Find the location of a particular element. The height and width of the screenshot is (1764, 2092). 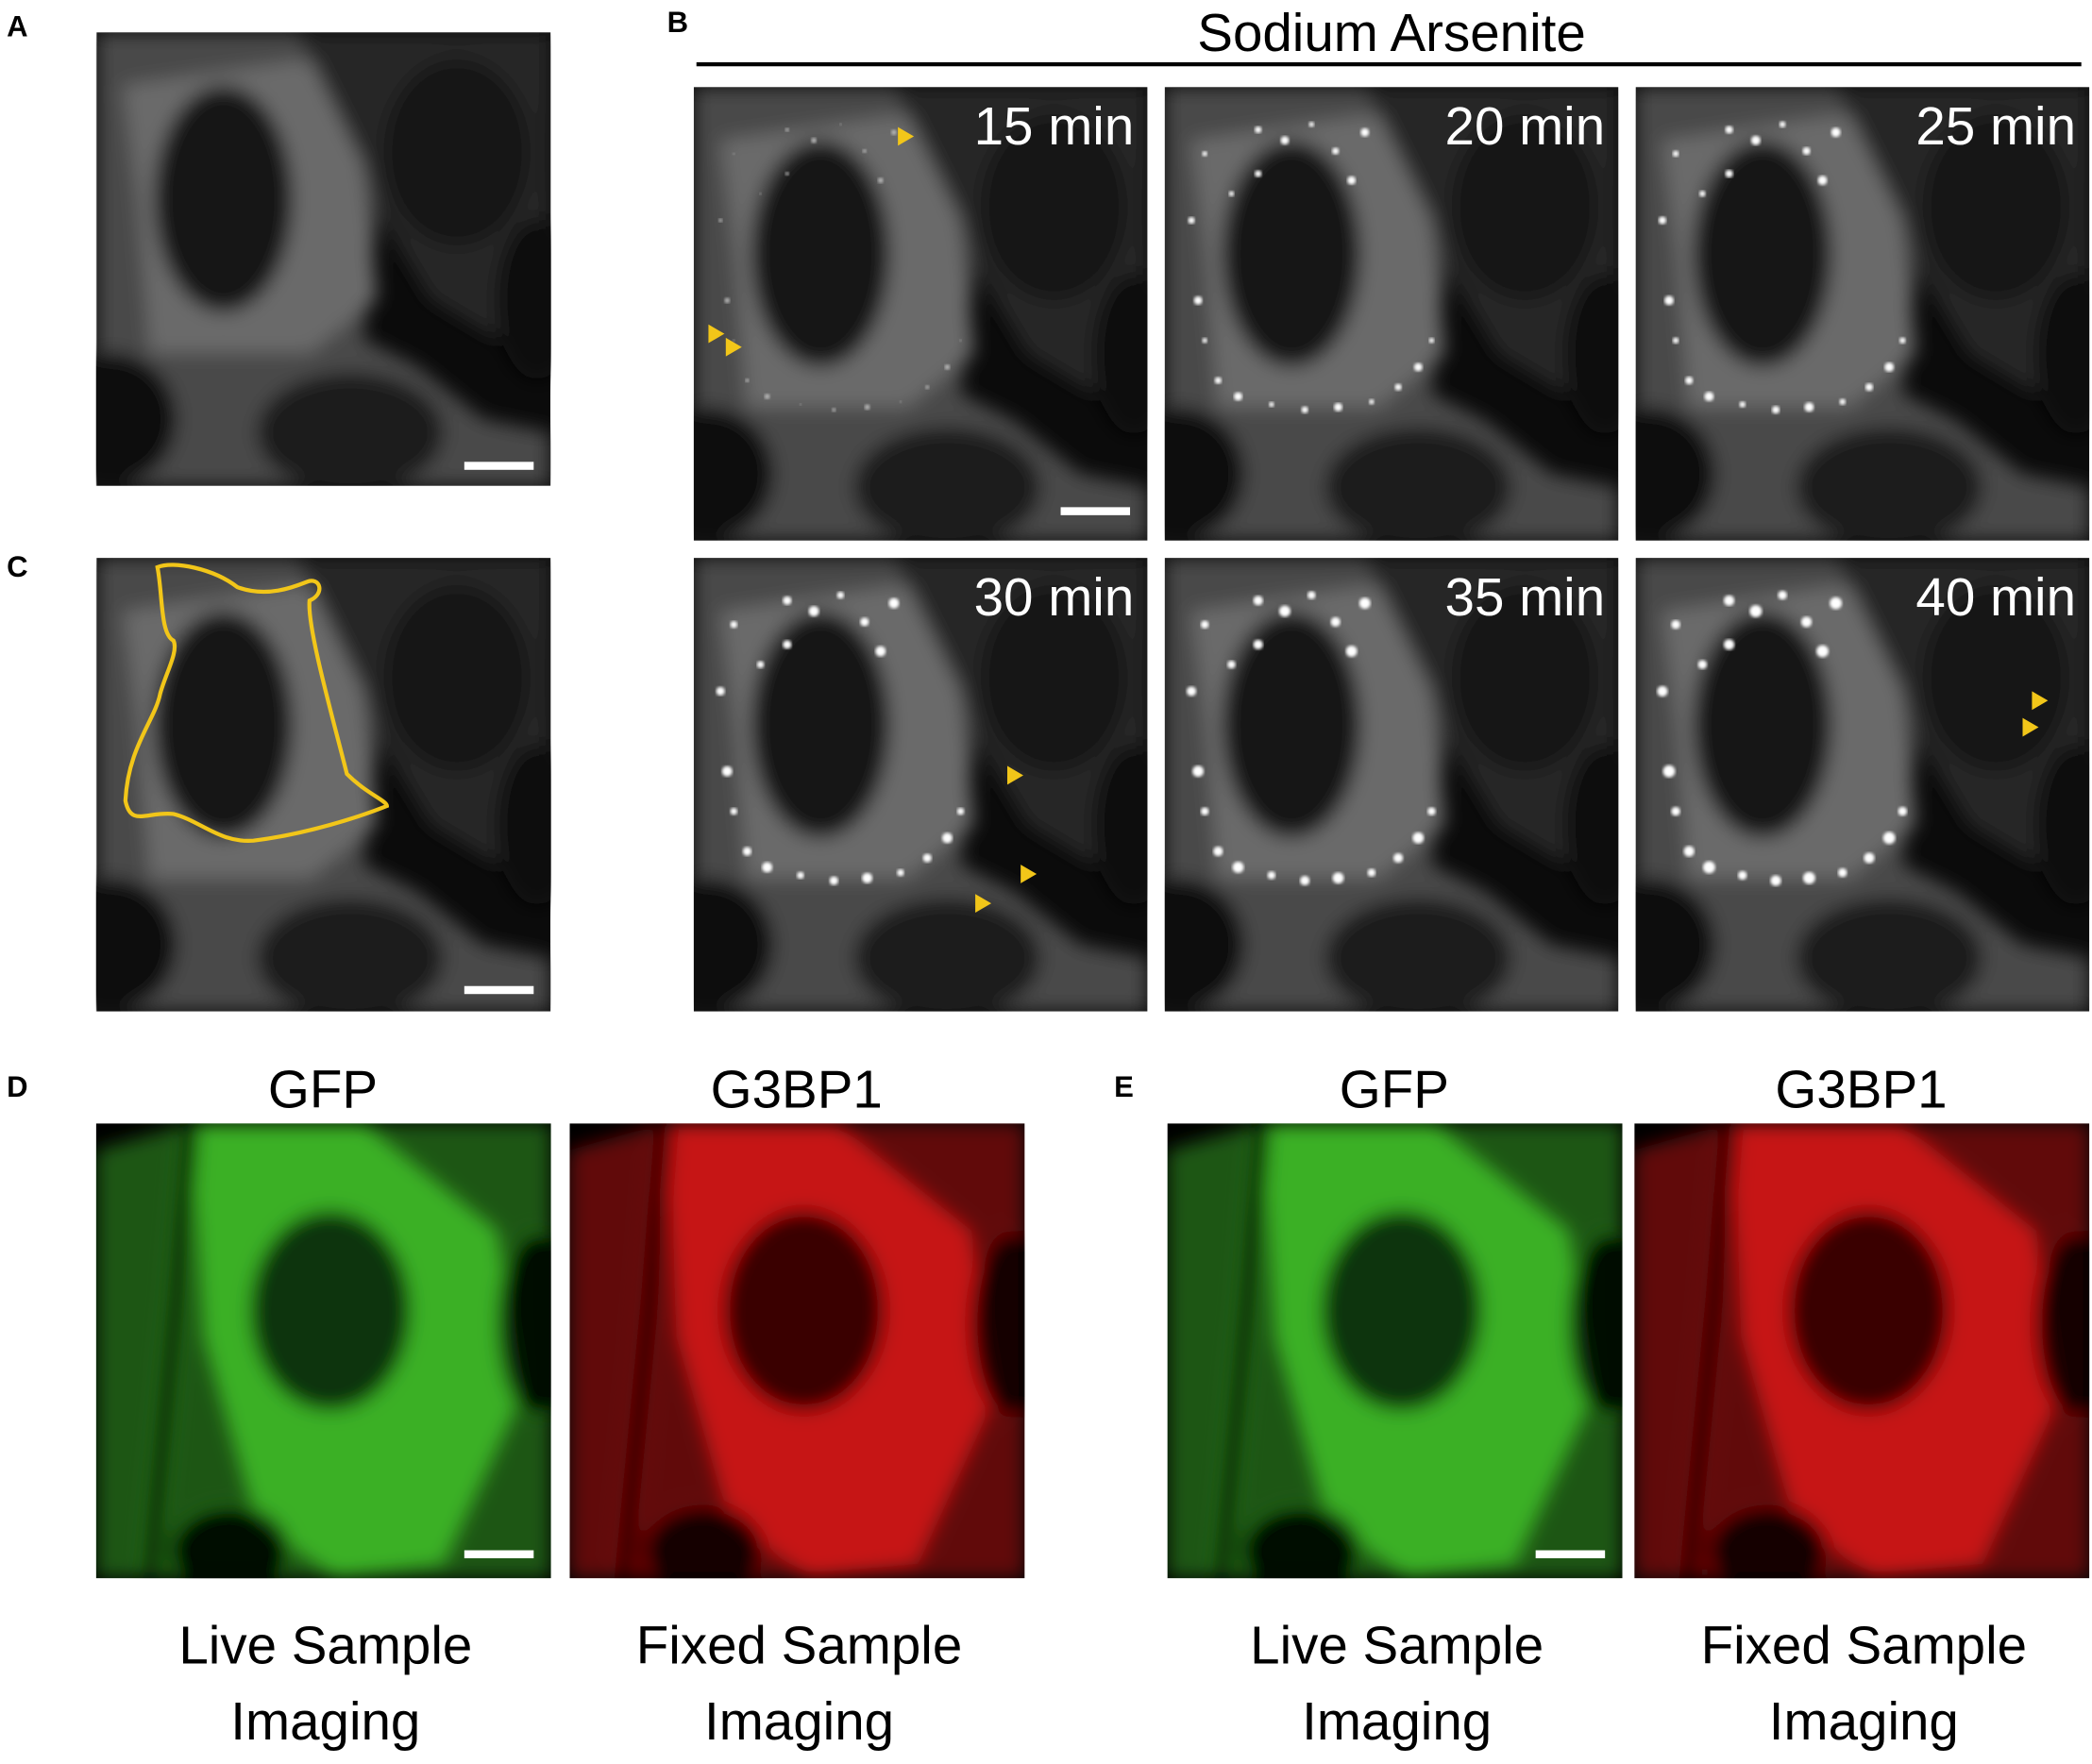

panel-label: A is located at coordinates (17, 25).